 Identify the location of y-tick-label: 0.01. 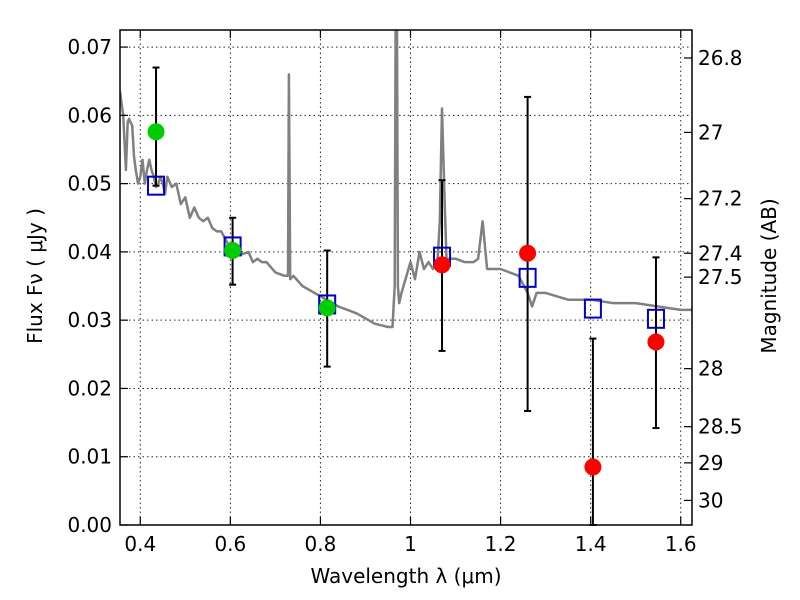
(89, 457).